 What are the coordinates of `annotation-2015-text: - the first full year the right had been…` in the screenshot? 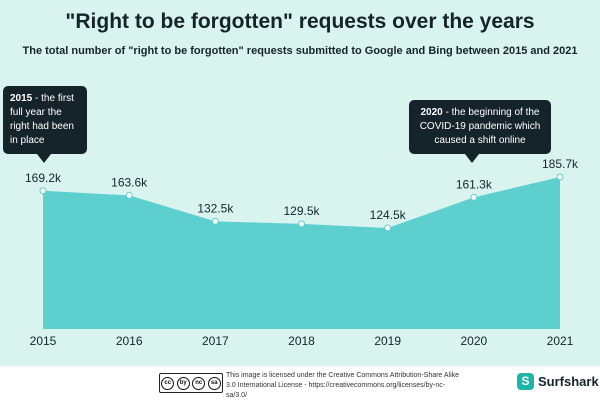 It's located at (42, 119).